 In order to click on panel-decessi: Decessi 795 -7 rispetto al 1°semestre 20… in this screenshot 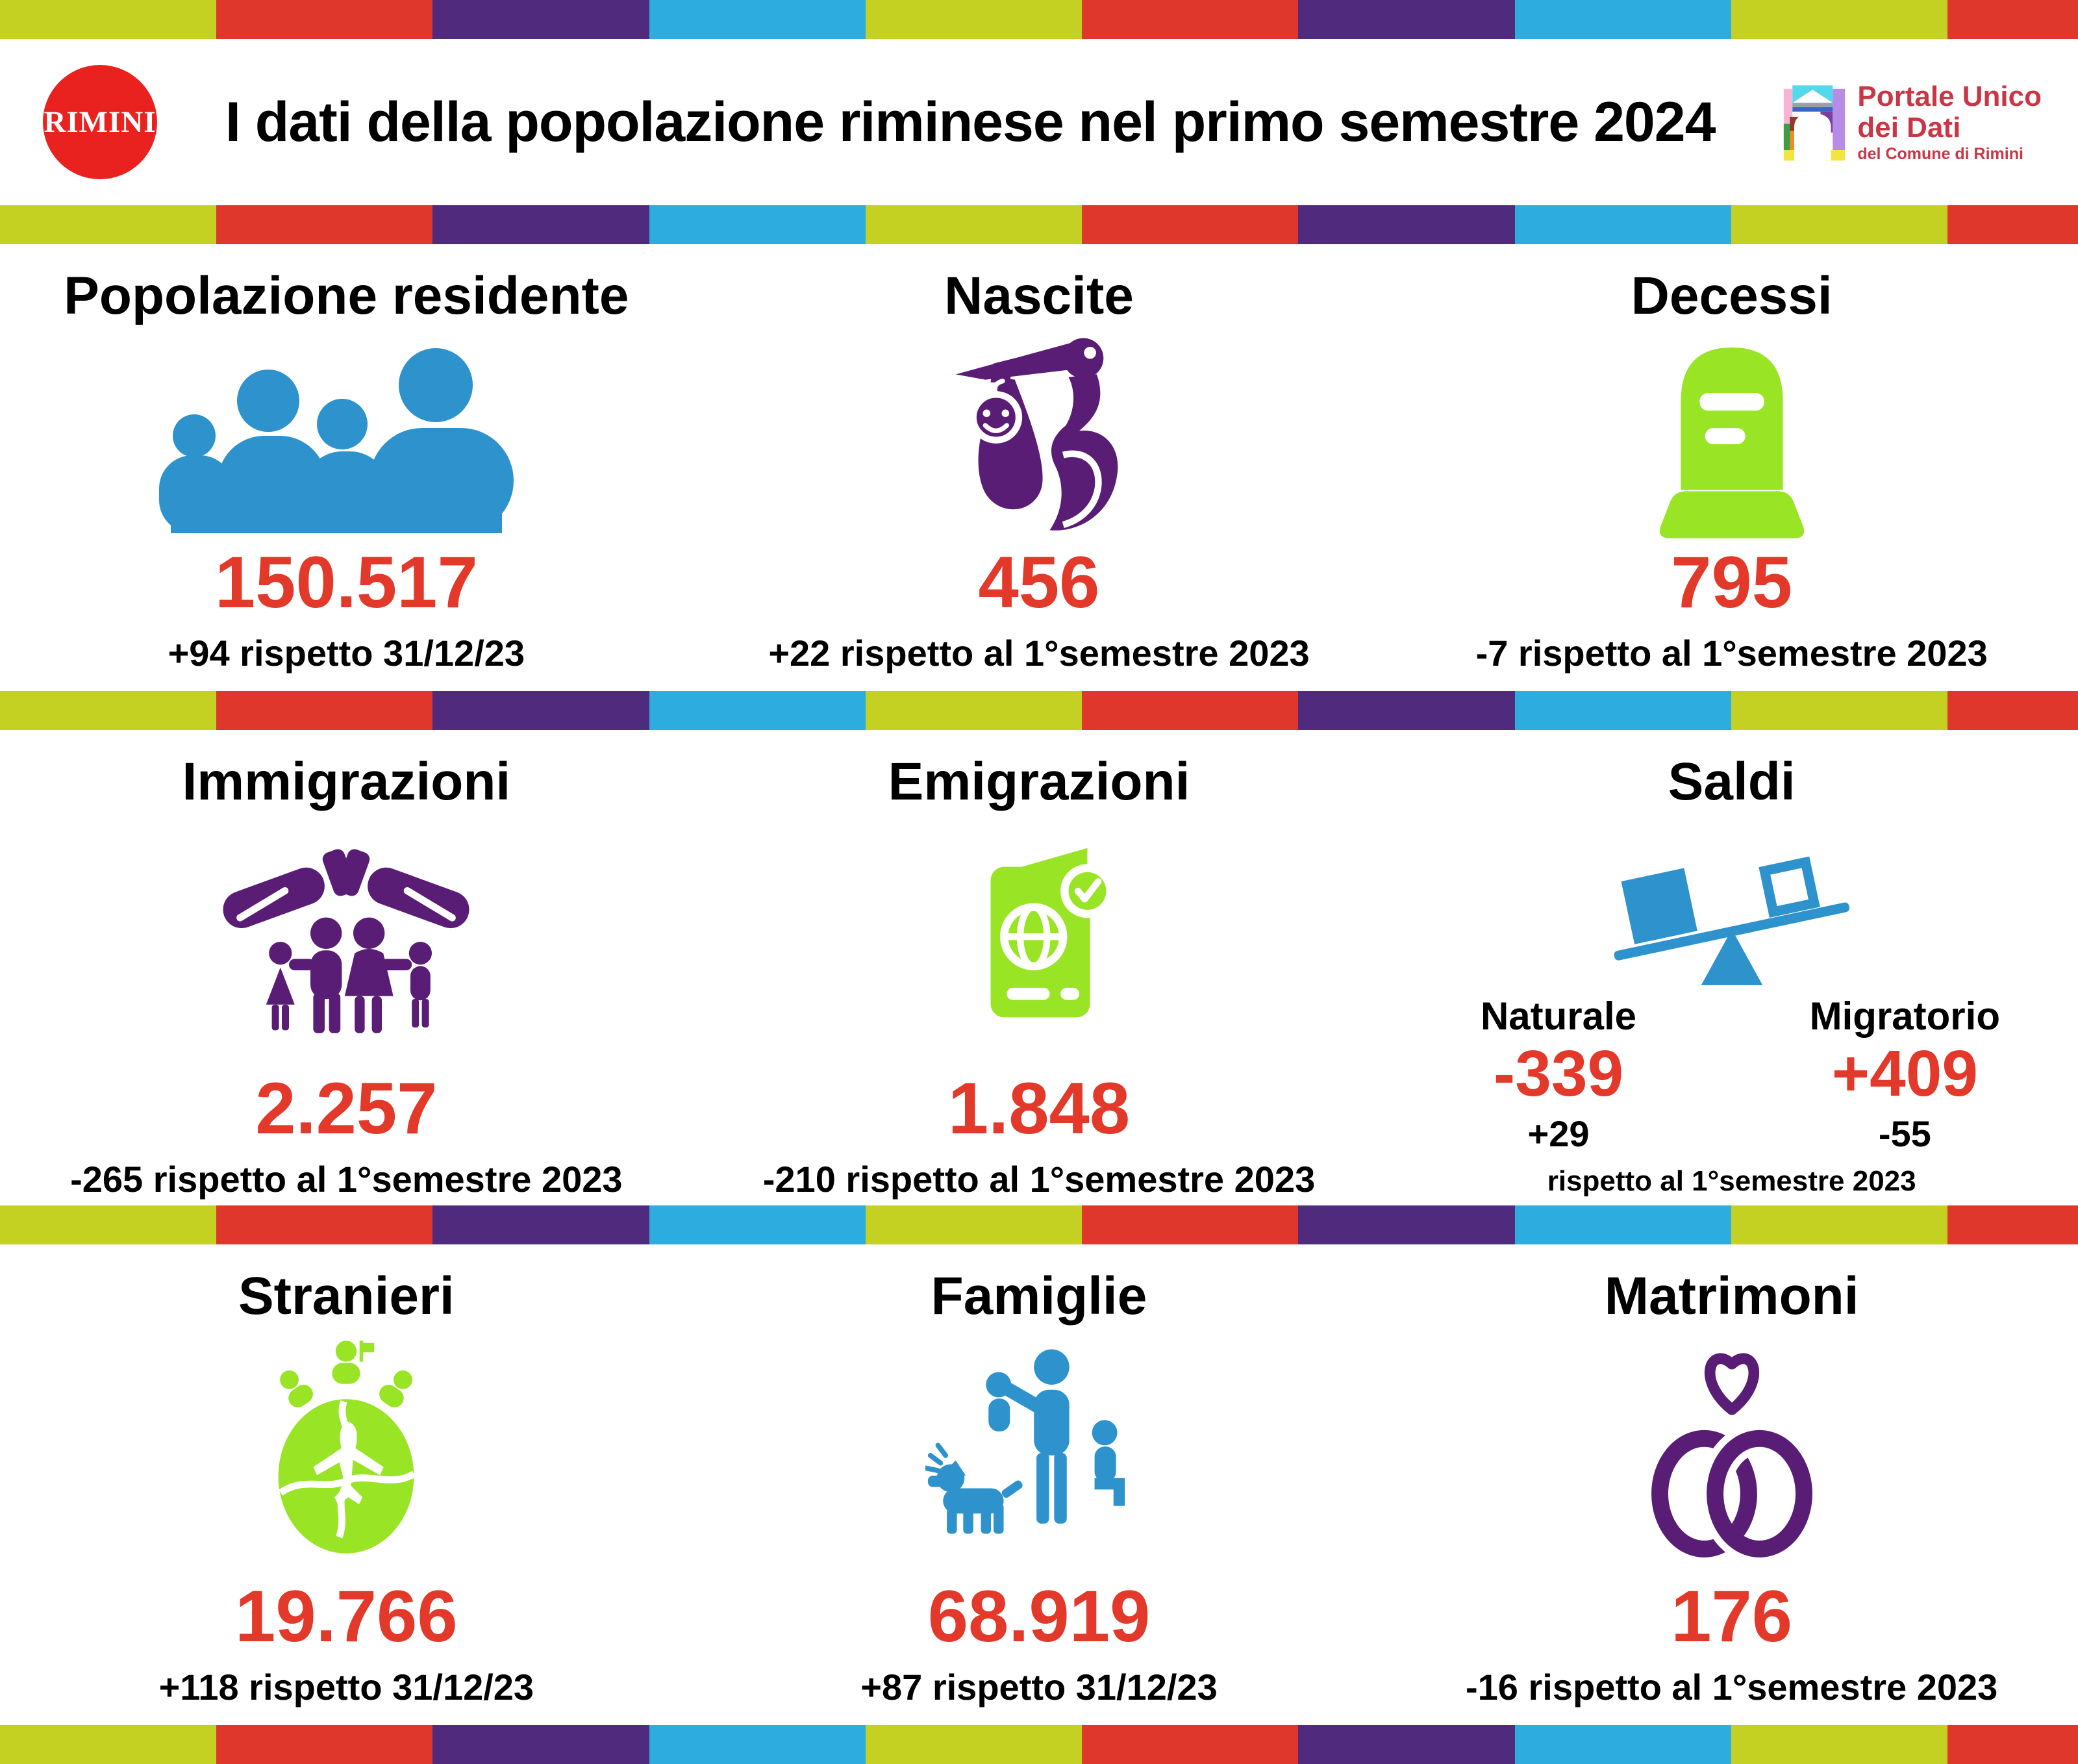, I will do `click(1731, 468)`.